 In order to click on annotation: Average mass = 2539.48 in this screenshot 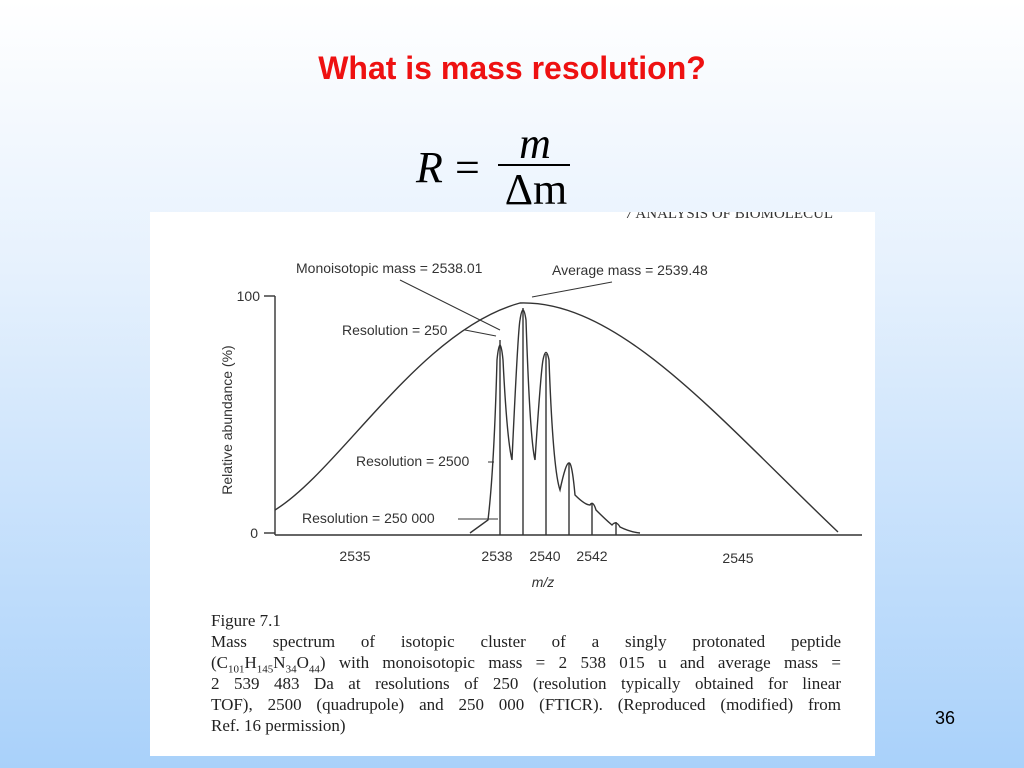, I will do `click(630, 270)`.